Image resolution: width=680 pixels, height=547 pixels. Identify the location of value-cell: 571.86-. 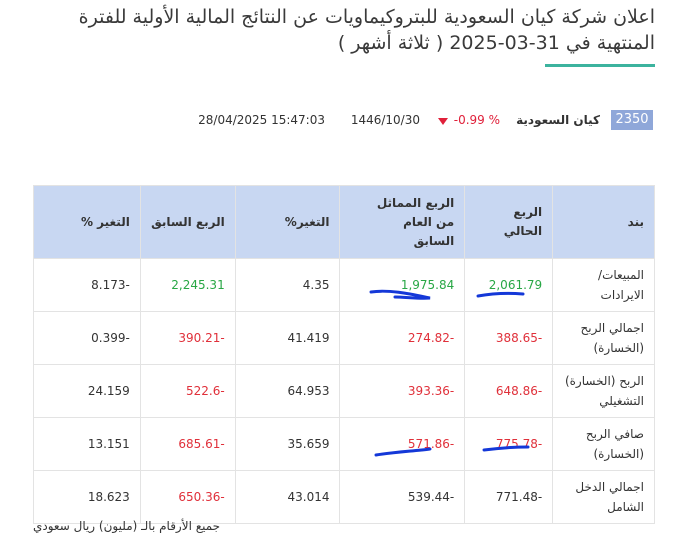
(402, 444).